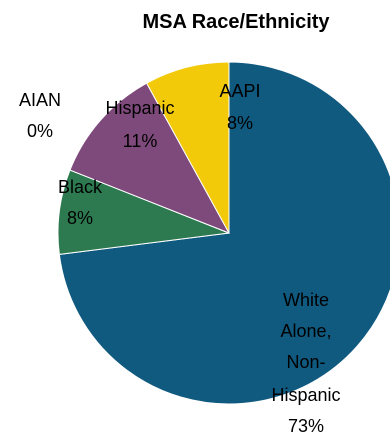 This screenshot has height=439, width=390. I want to click on slice-name-aian: AIAN, so click(40, 100).